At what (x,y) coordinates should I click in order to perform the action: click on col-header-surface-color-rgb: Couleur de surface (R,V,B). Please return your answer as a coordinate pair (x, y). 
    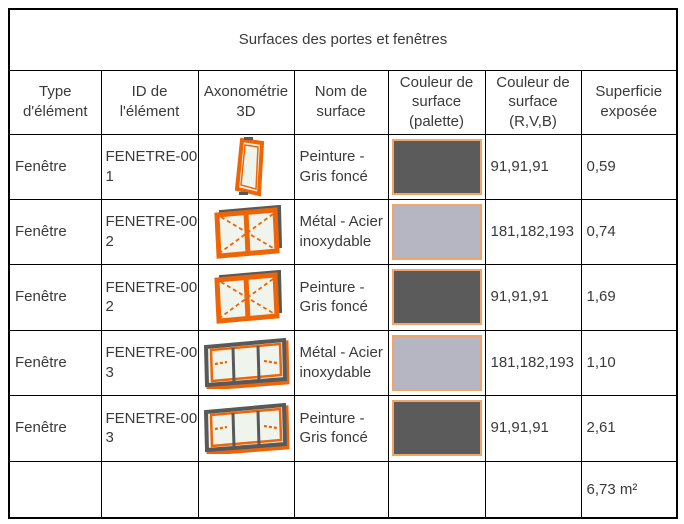
    Looking at the image, I should click on (533, 102).